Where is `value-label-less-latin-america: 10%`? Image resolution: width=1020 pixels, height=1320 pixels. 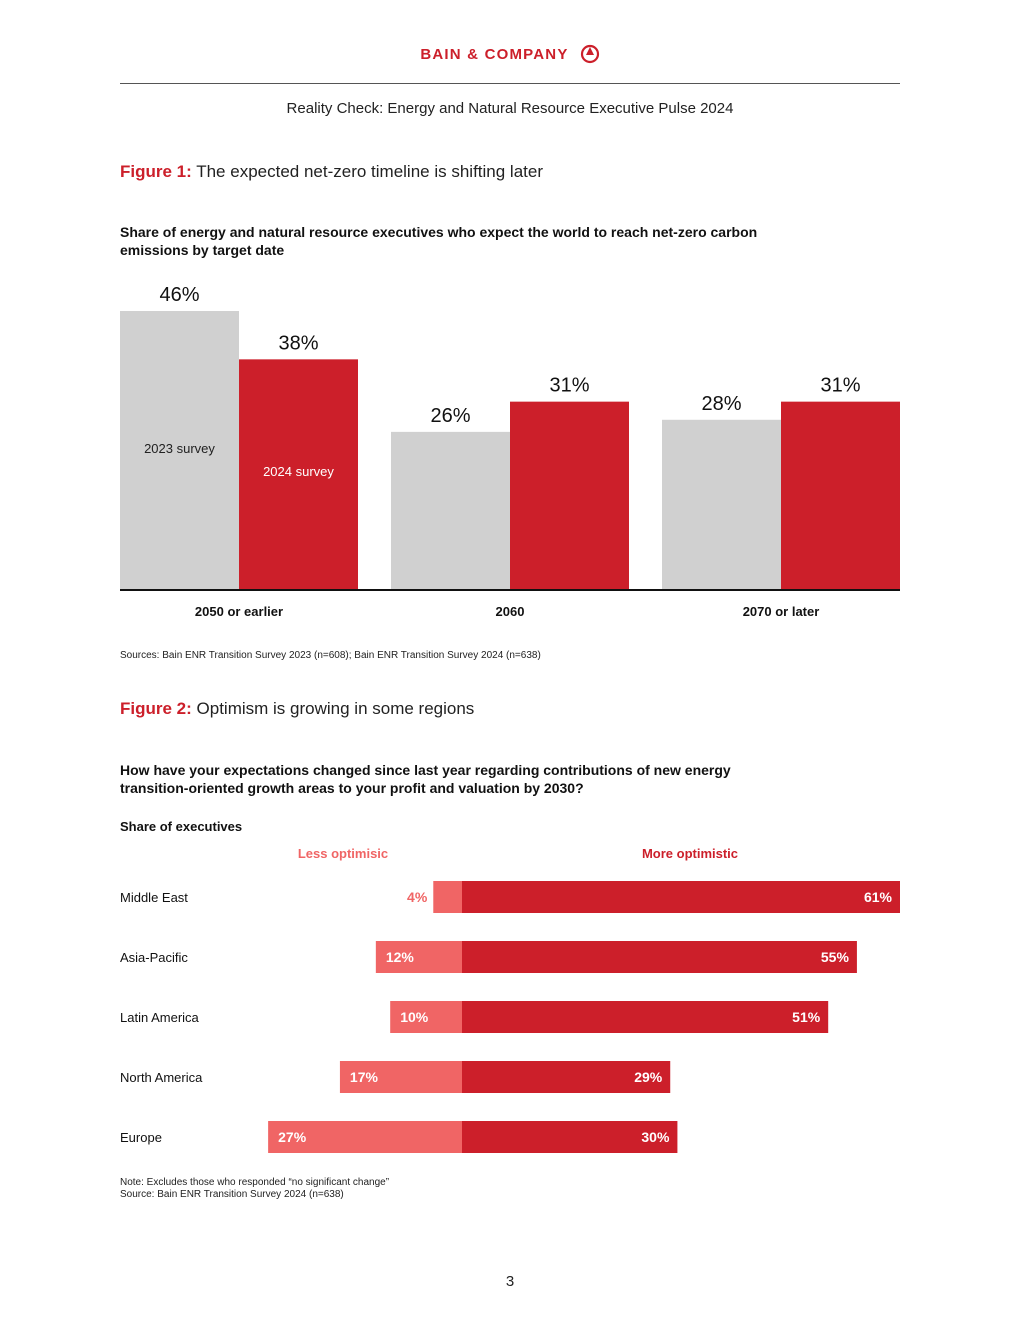
value-label-less-latin-america: 10% is located at coordinates (414, 1017).